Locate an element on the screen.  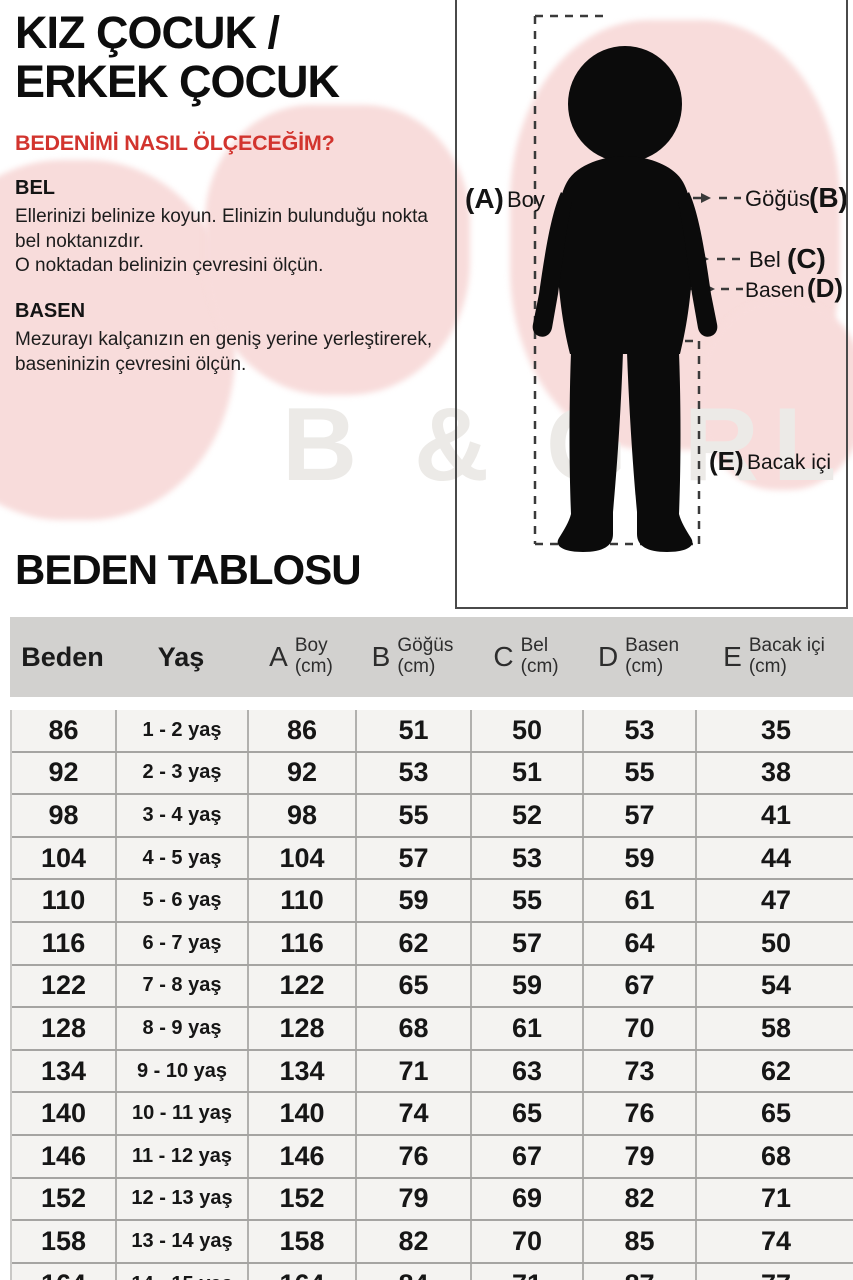
table-cell: 3 - 4 yaş is located at coordinates (183, 815).